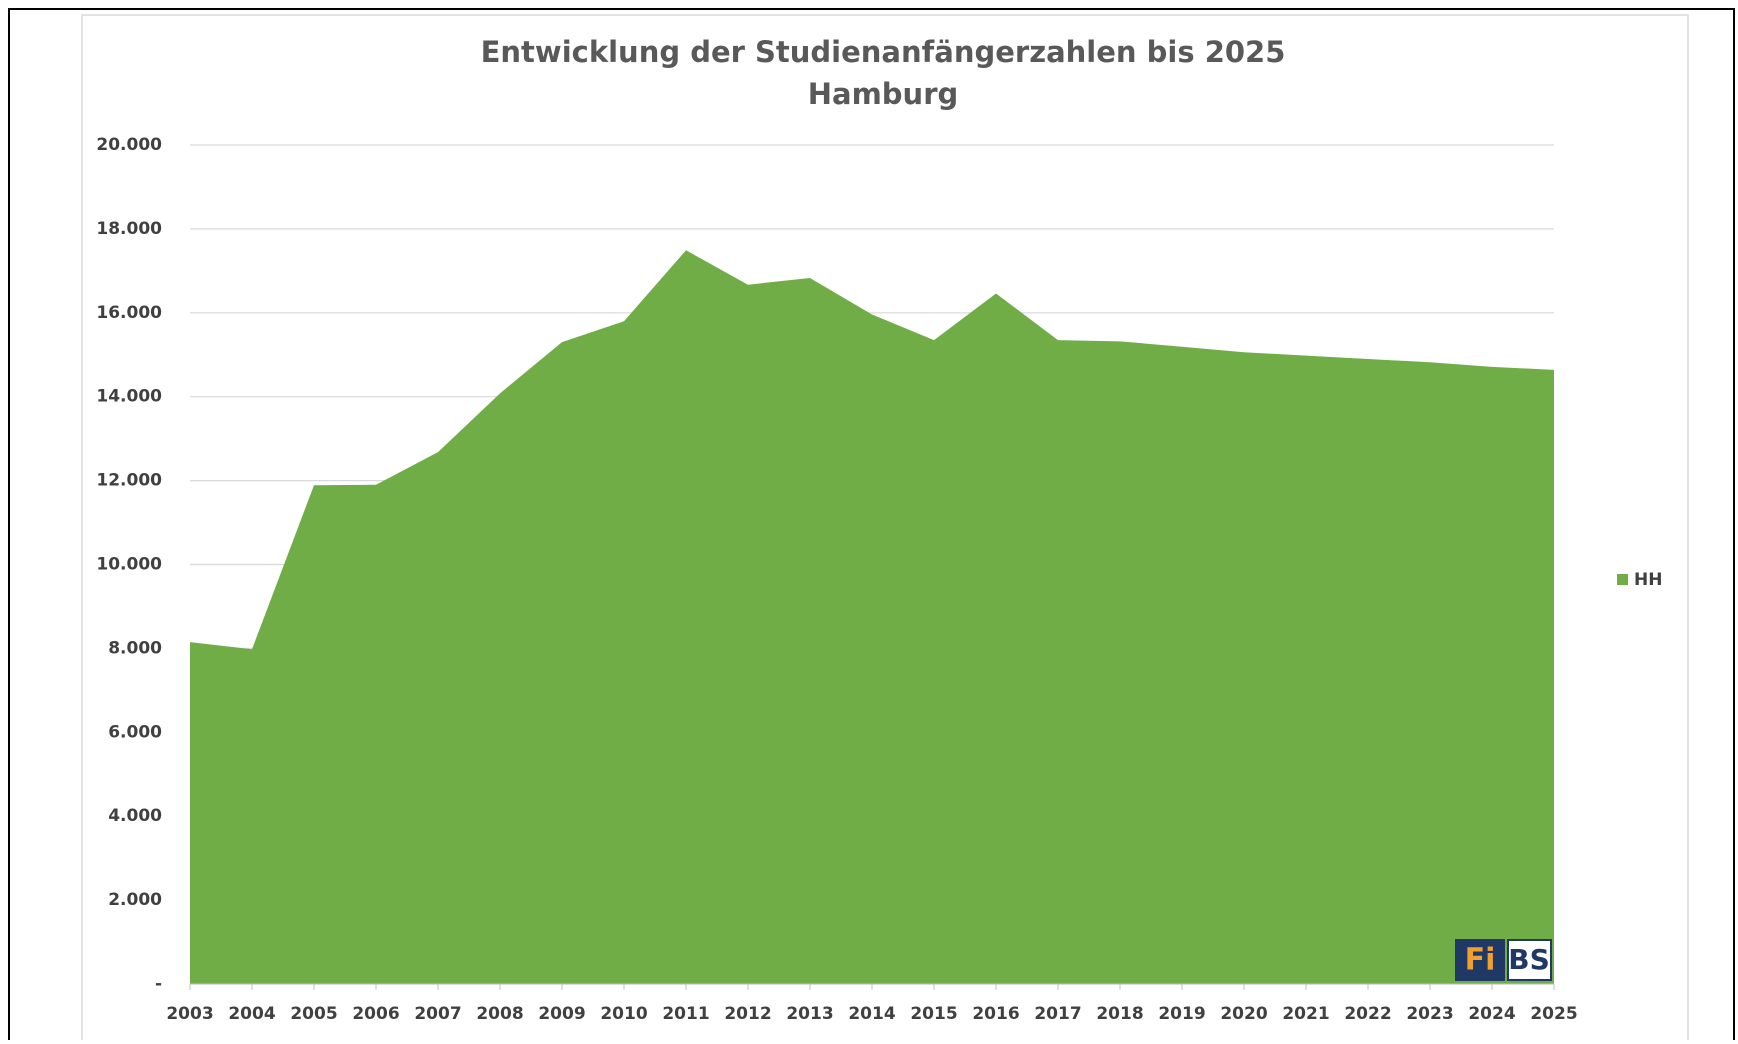  I want to click on x-tick-label: 2018, so click(1119, 1014).